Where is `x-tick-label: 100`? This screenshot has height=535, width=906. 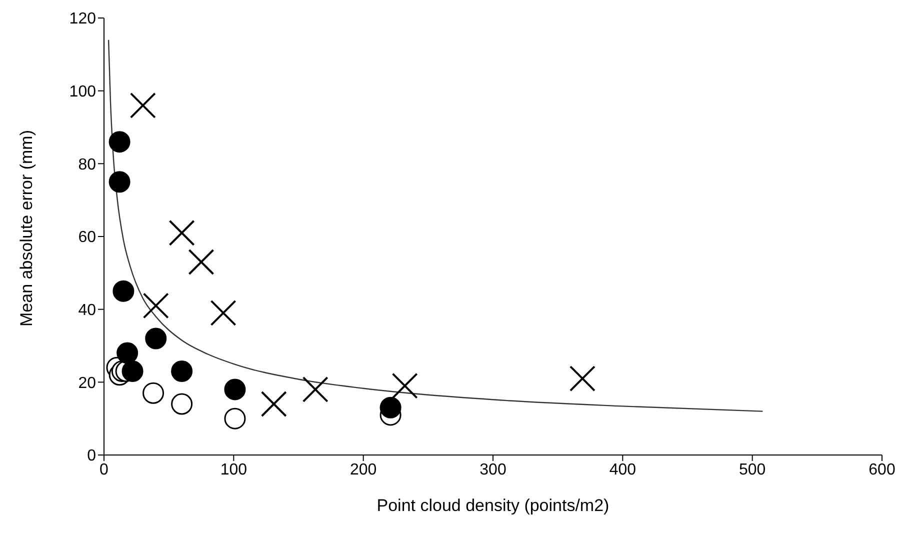
x-tick-label: 100 is located at coordinates (234, 469).